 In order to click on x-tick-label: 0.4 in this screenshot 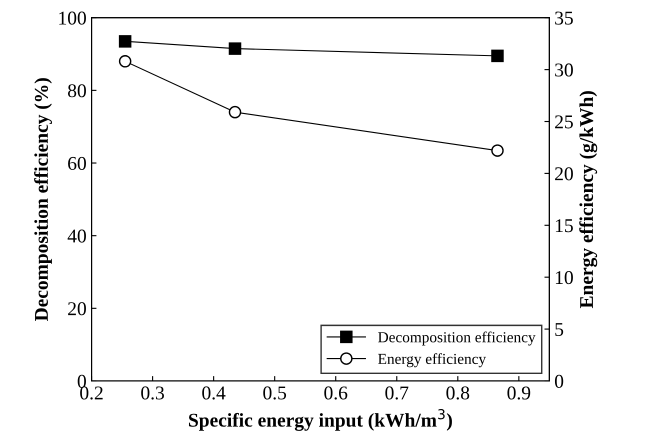, I will do `click(214, 393)`.